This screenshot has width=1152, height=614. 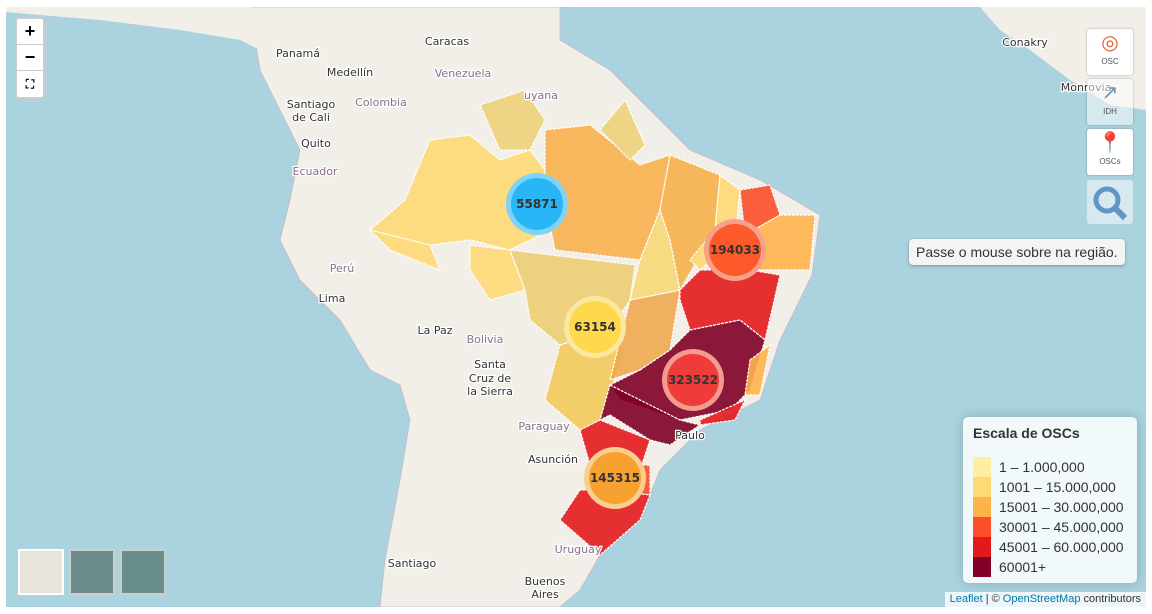 I want to click on cluster-count: 55871, so click(x=537, y=204).